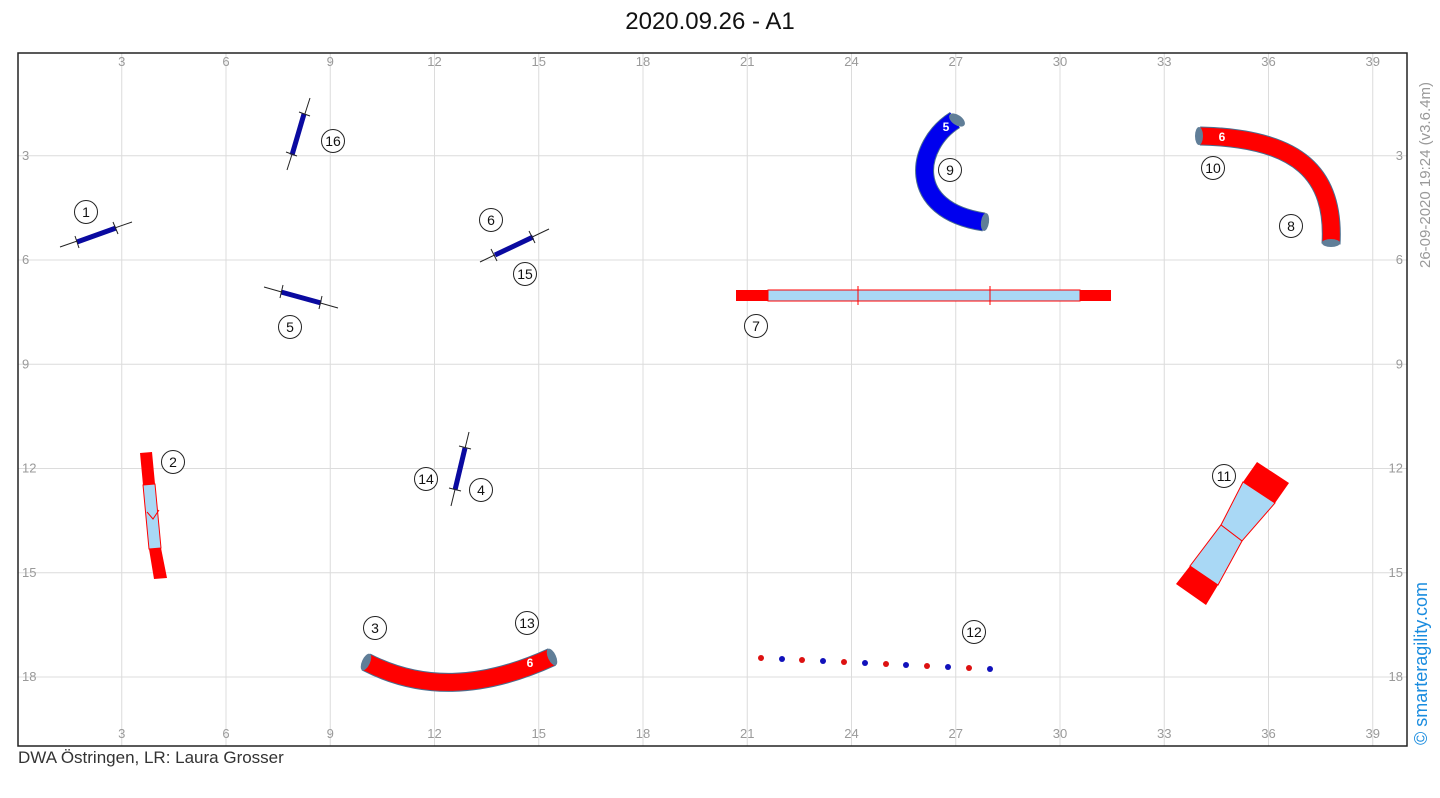 This screenshot has width=1440, height=798. I want to click on number-2: 2, so click(173, 462).